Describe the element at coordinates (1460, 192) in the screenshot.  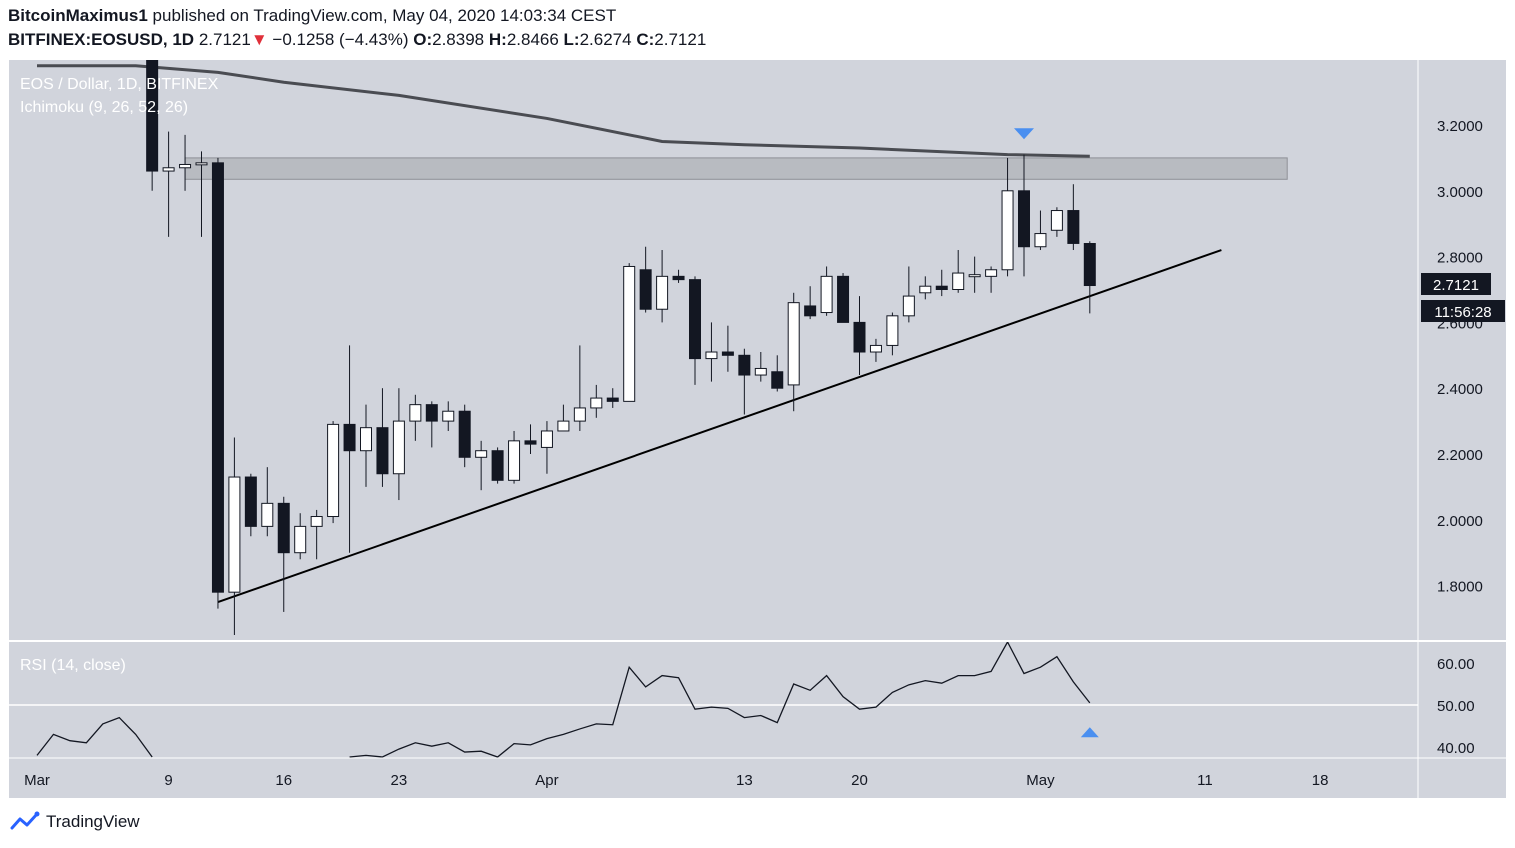
I see `price-tick-label: 3.0000` at that location.